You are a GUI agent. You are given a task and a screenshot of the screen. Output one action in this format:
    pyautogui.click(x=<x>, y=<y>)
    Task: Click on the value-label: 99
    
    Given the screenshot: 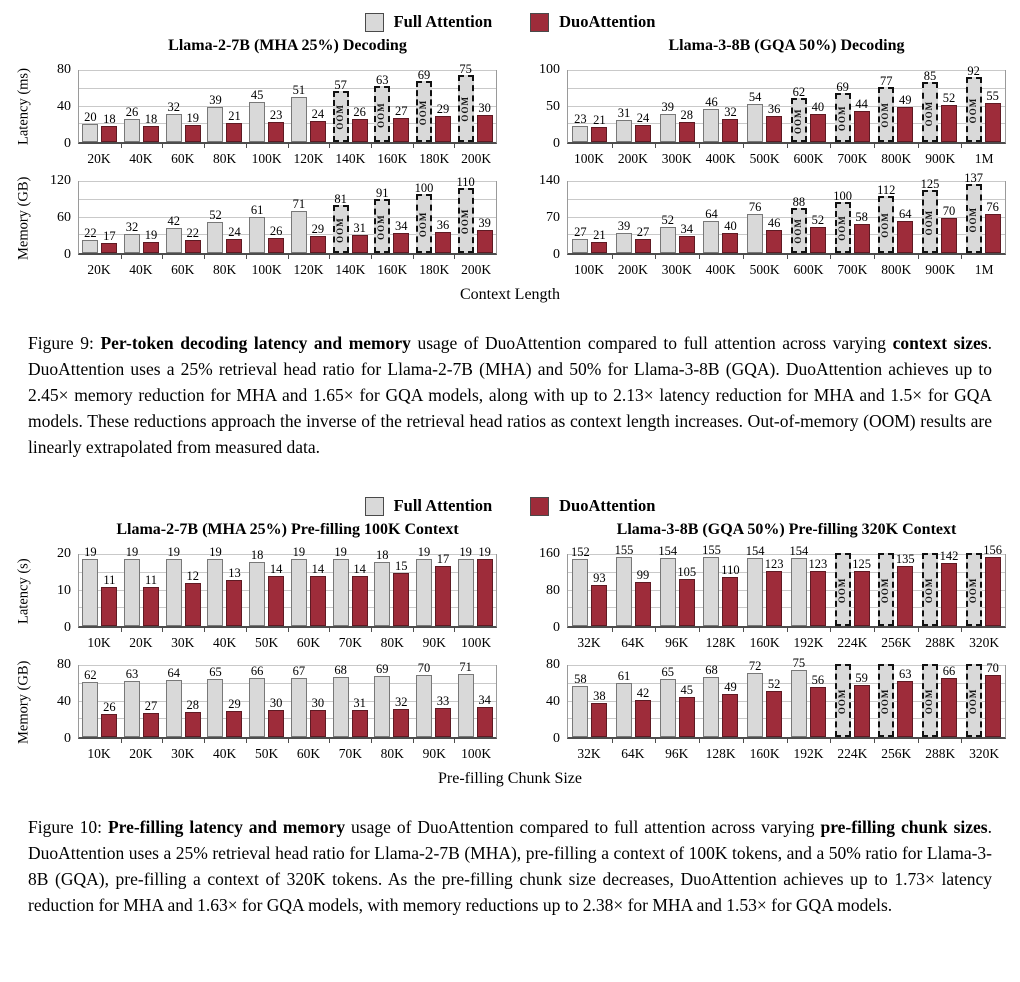 What is the action you would take?
    pyautogui.click(x=643, y=575)
    